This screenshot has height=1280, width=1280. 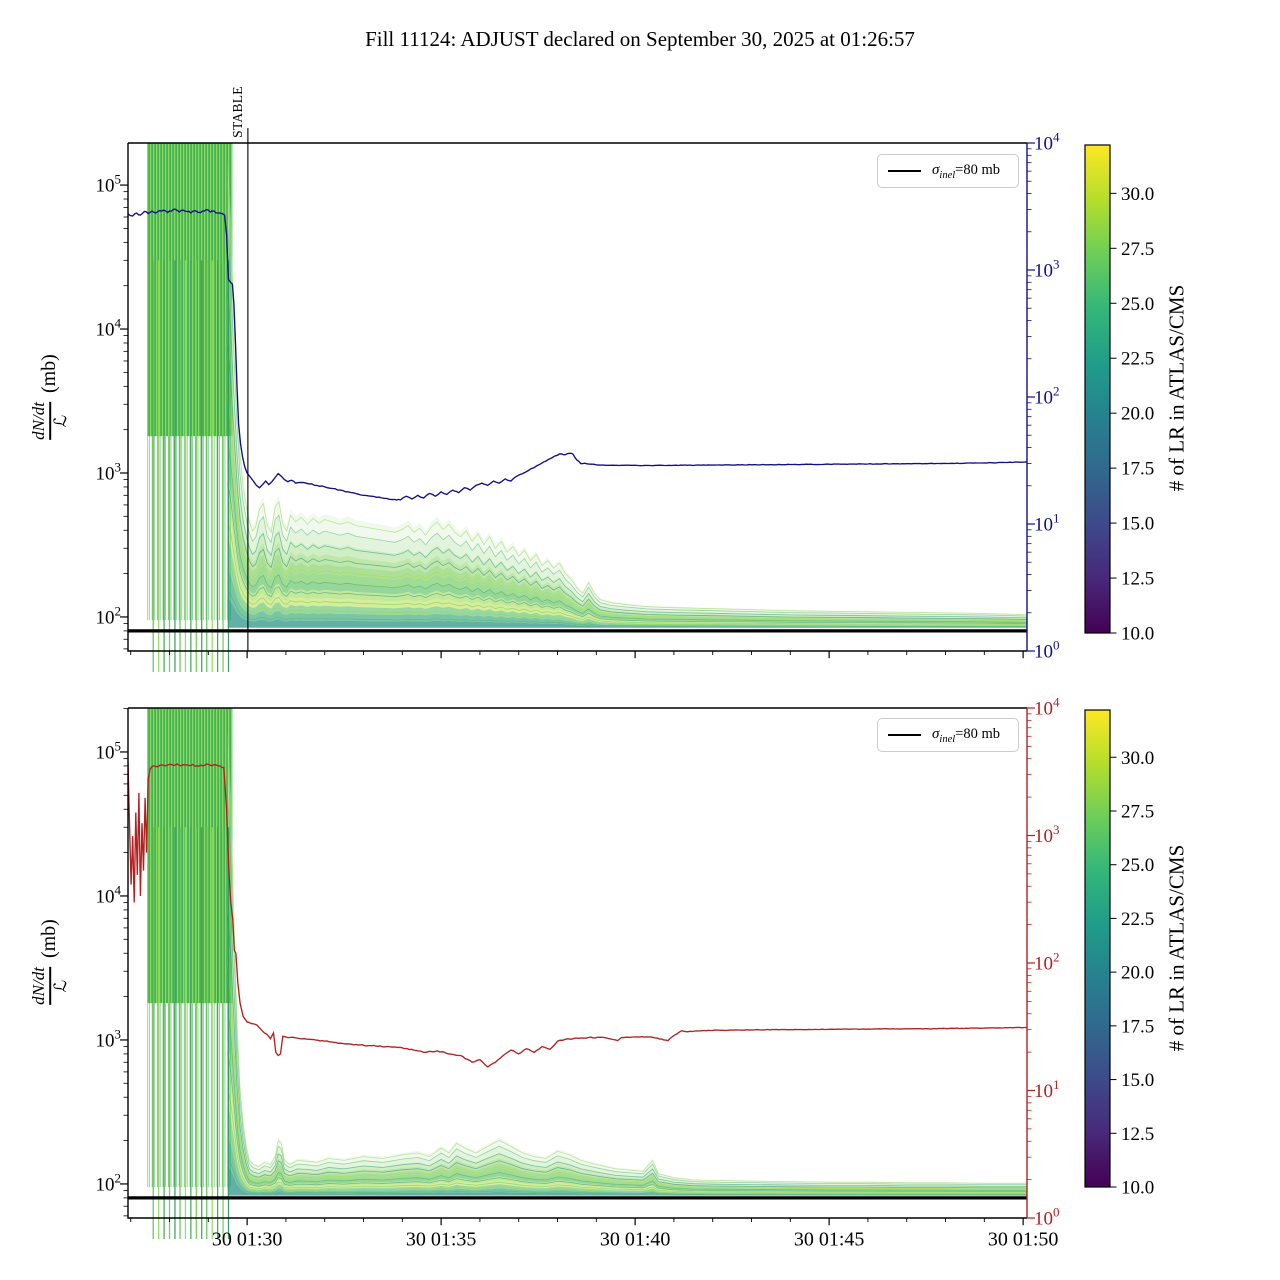 I want to click on y-axis-label-bottom: dN/dt ℒ (mb), so click(x=50, y=962).